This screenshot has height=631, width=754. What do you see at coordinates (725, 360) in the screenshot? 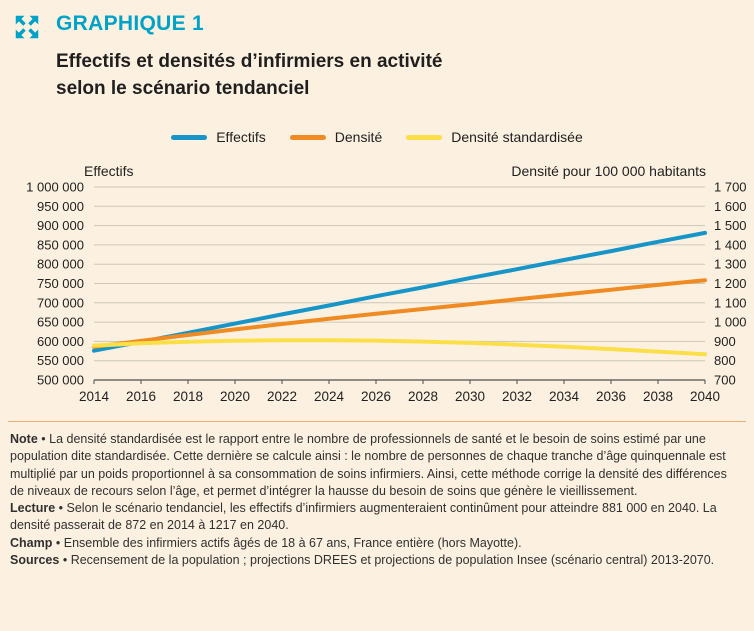
I see `right-axis-tick-label: 800` at bounding box center [725, 360].